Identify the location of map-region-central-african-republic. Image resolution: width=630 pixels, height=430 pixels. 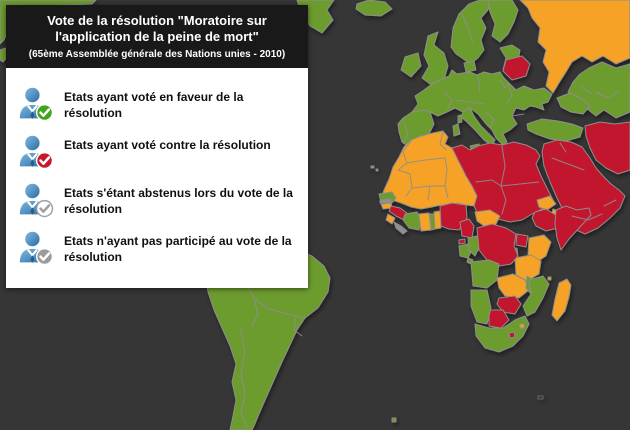
(487, 218).